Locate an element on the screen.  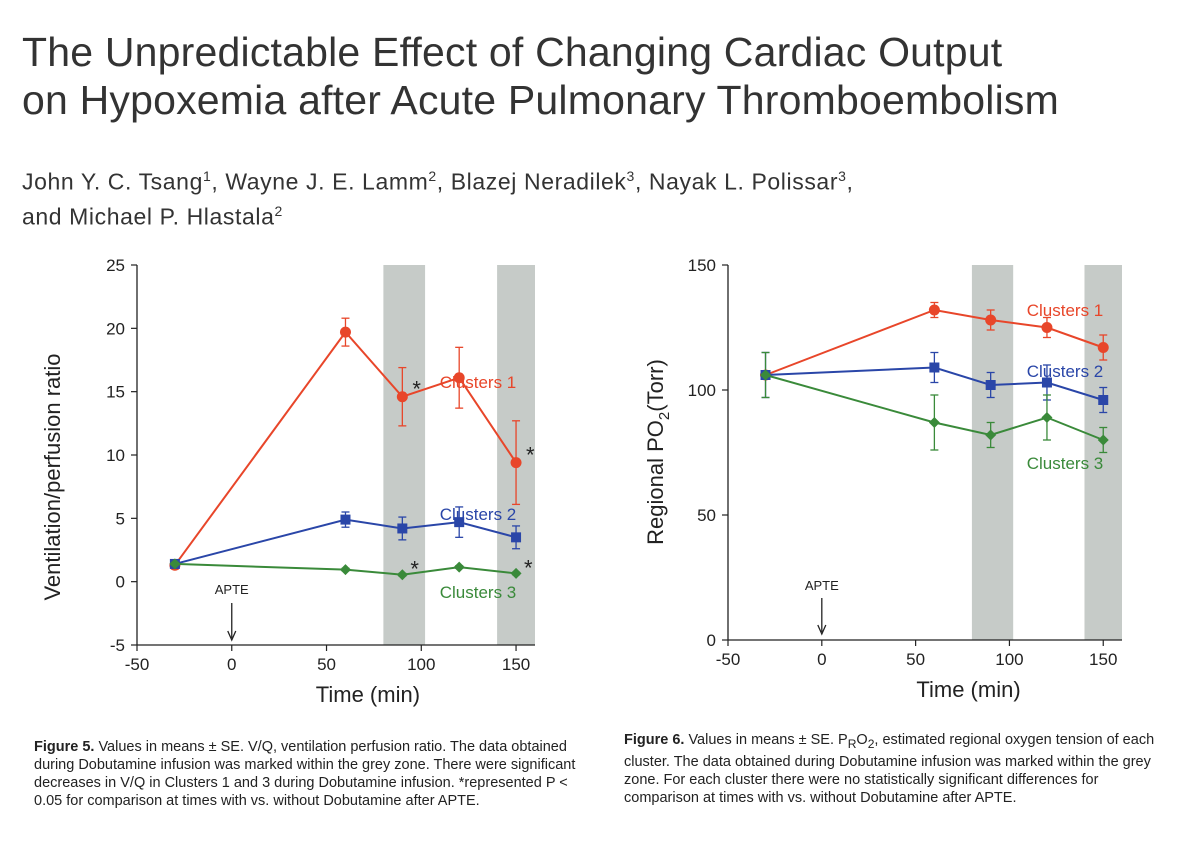
y-tick-label: 10 is located at coordinates (115, 455).